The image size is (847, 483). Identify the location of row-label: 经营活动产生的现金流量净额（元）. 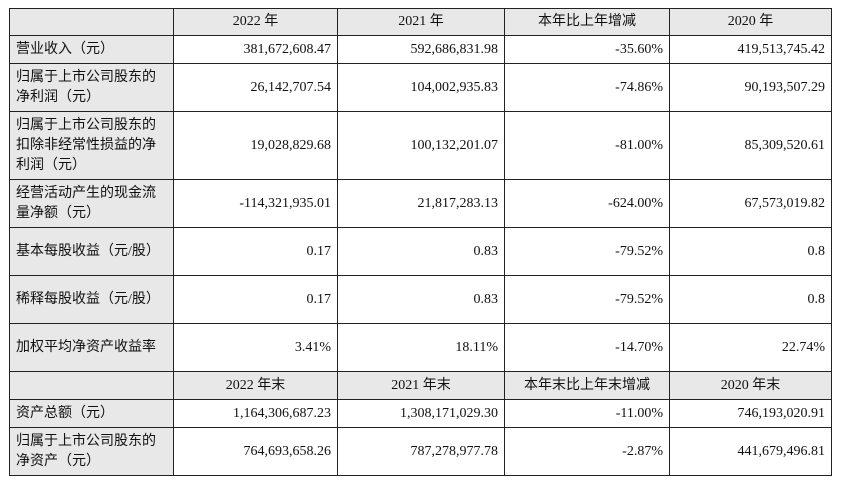
(91, 203).